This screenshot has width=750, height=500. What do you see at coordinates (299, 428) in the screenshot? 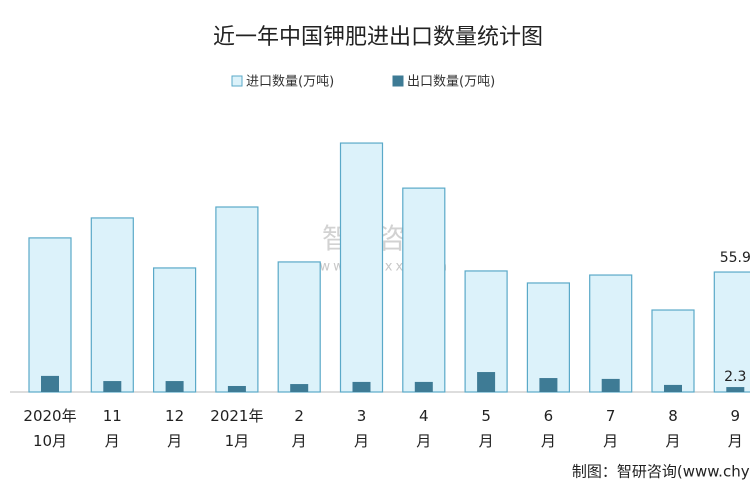
I see `x-tick-label: 2 月` at bounding box center [299, 428].